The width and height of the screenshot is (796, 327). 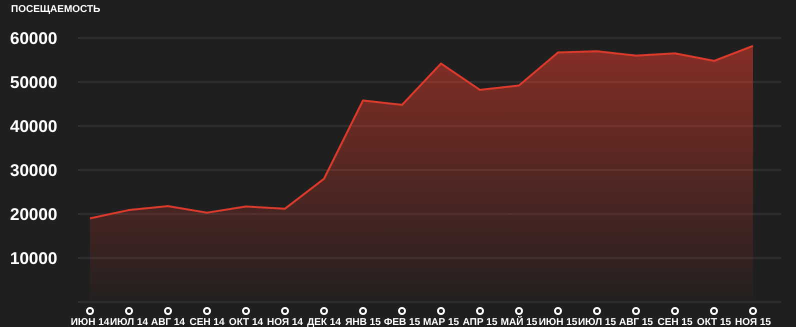 What do you see at coordinates (519, 321) in the screenshot?
I see `x-tick-label: МАЙ 15` at bounding box center [519, 321].